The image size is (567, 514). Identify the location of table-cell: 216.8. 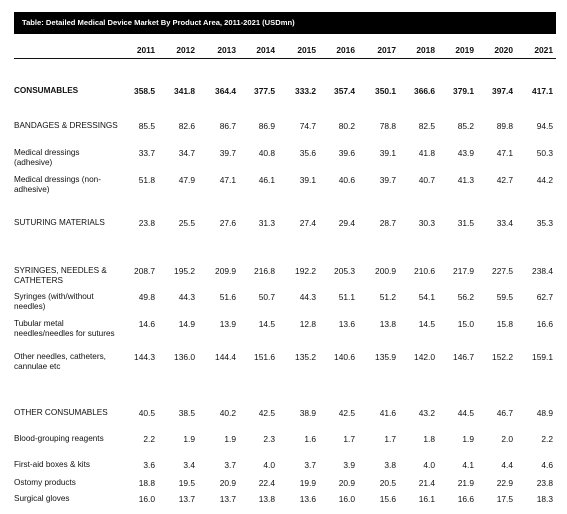
(264, 271).